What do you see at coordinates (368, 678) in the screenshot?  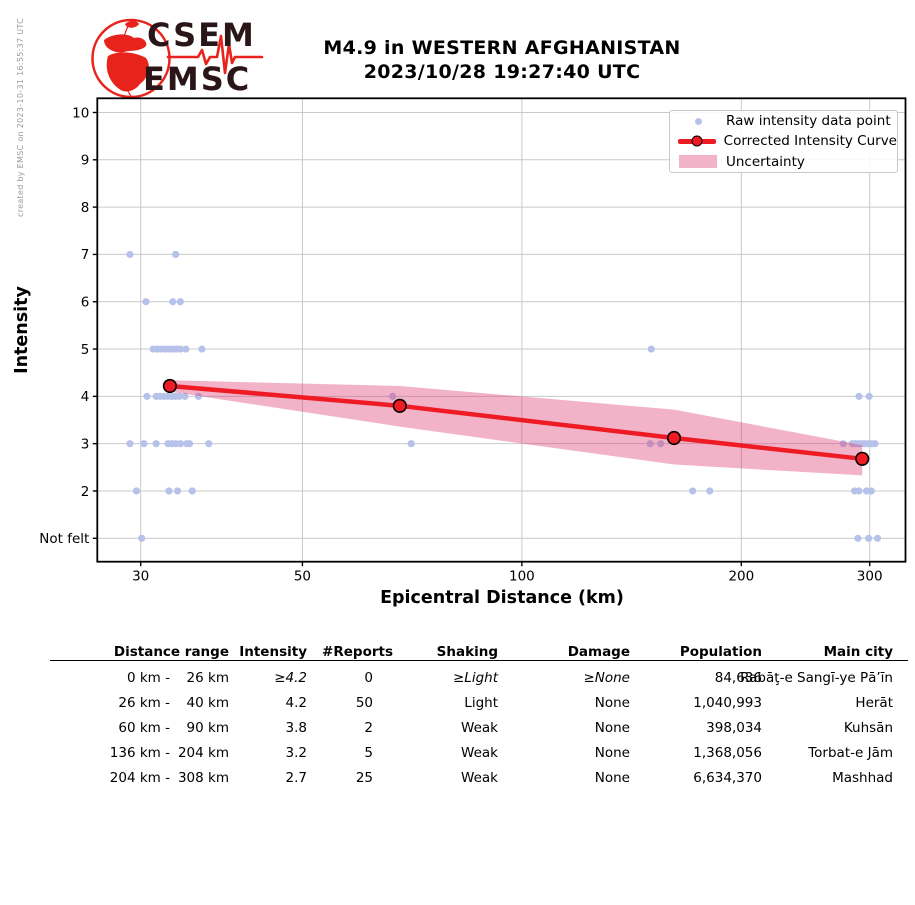 I see `cell-reports: 0` at bounding box center [368, 678].